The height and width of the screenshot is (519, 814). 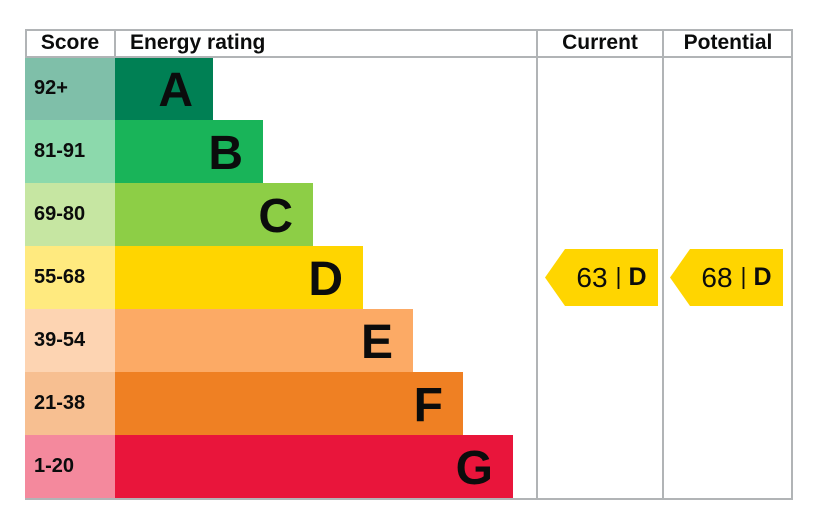 What do you see at coordinates (314, 466) in the screenshot?
I see `band-bar-g: G` at bounding box center [314, 466].